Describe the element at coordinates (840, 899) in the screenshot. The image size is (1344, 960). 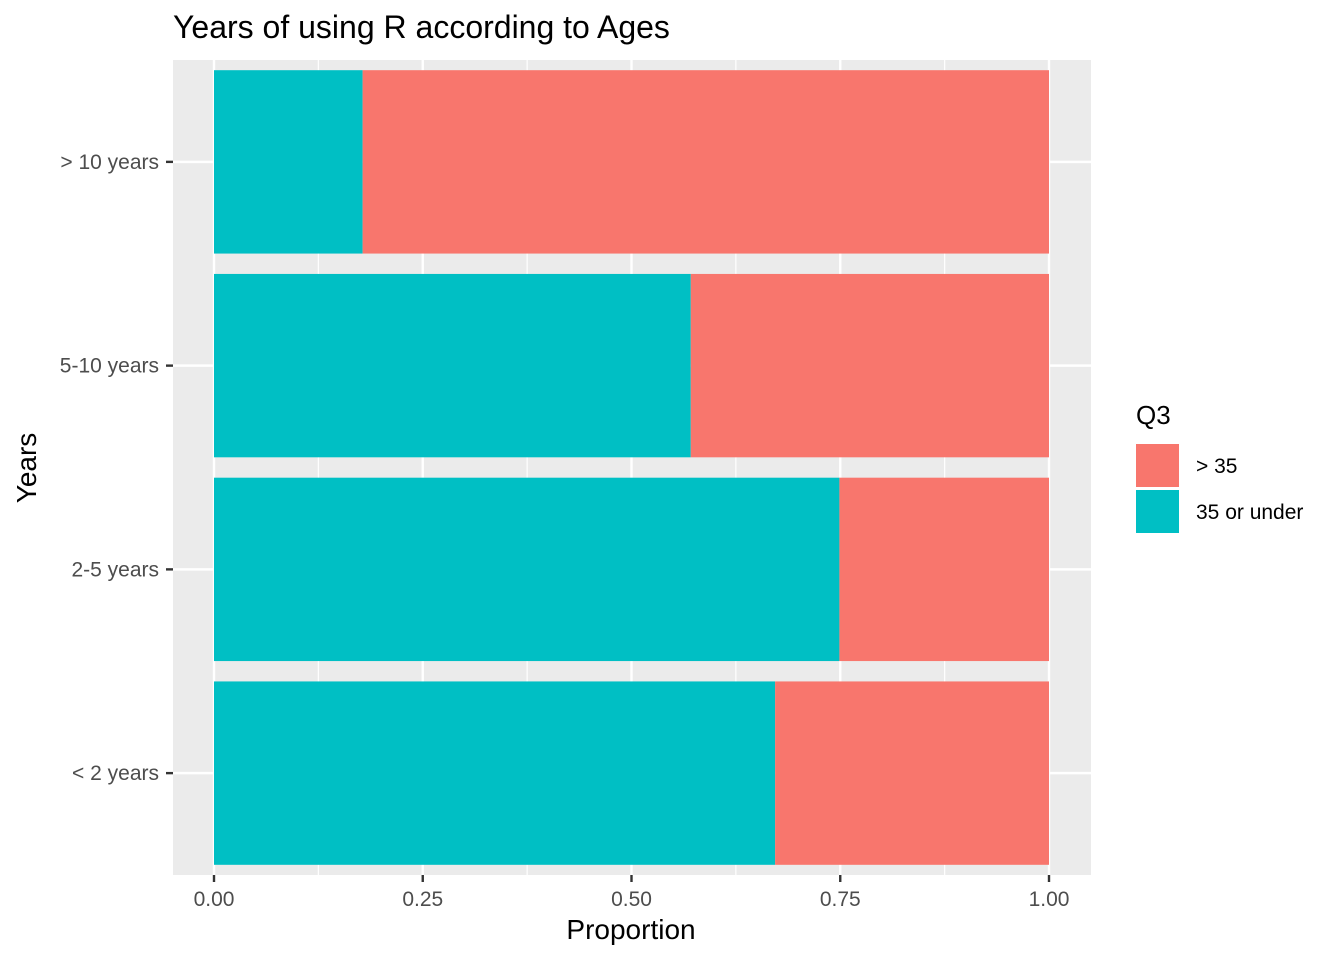
I see `x-tick-label: 0.75` at that location.